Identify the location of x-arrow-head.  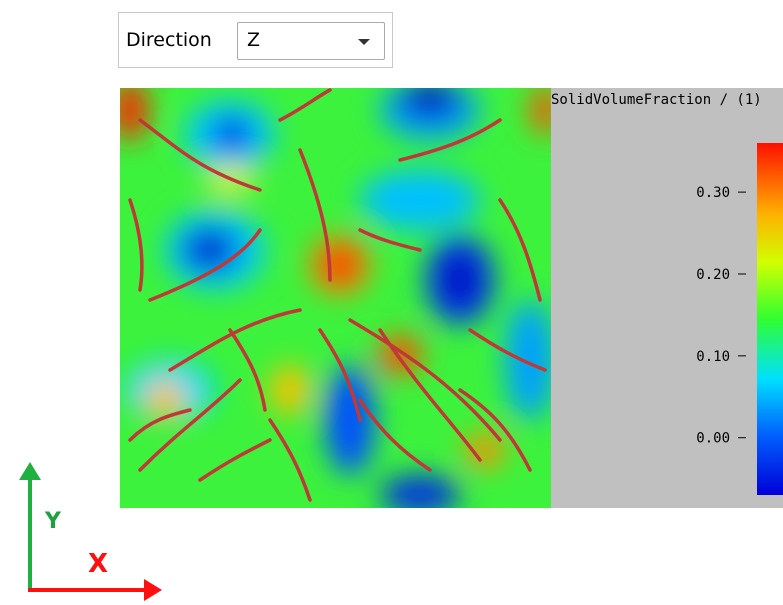
(153, 590).